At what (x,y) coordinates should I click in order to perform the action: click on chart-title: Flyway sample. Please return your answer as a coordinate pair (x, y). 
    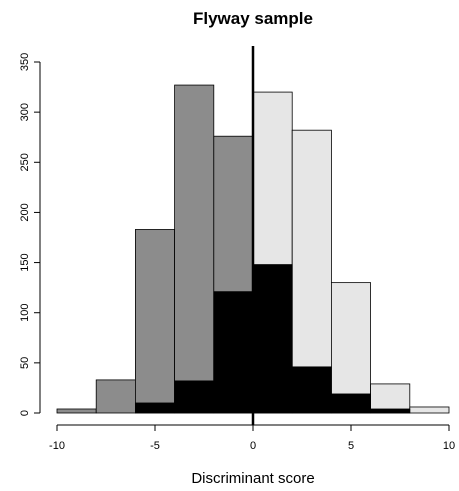
    Looking at the image, I should click on (253, 18).